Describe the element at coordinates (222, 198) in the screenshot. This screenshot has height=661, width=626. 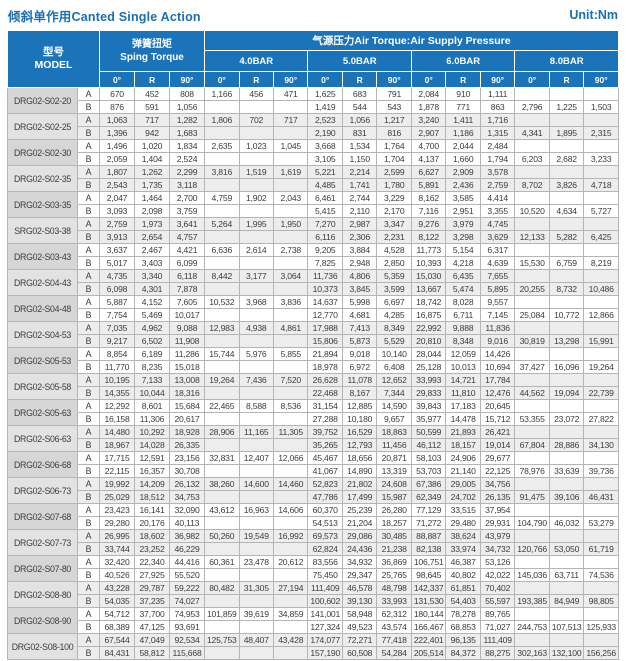
I see `data-cell: 4,759` at that location.